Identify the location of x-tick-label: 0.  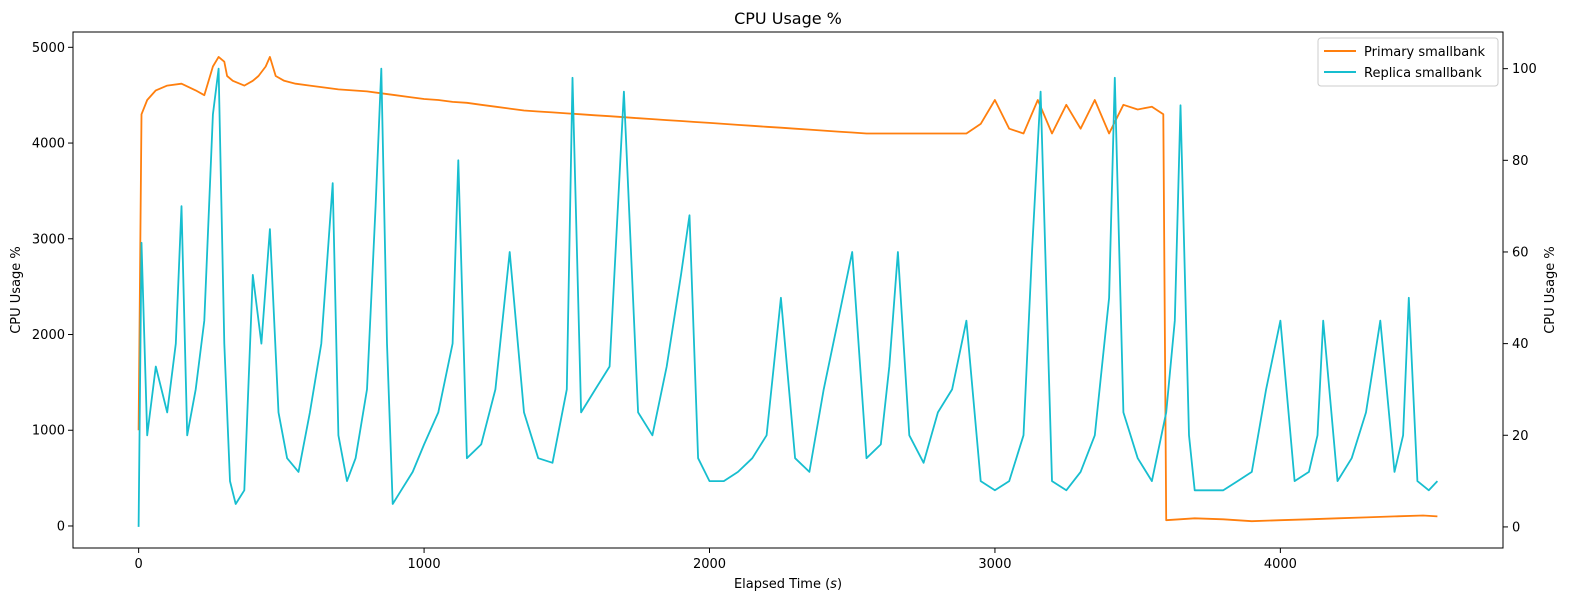
(139, 564).